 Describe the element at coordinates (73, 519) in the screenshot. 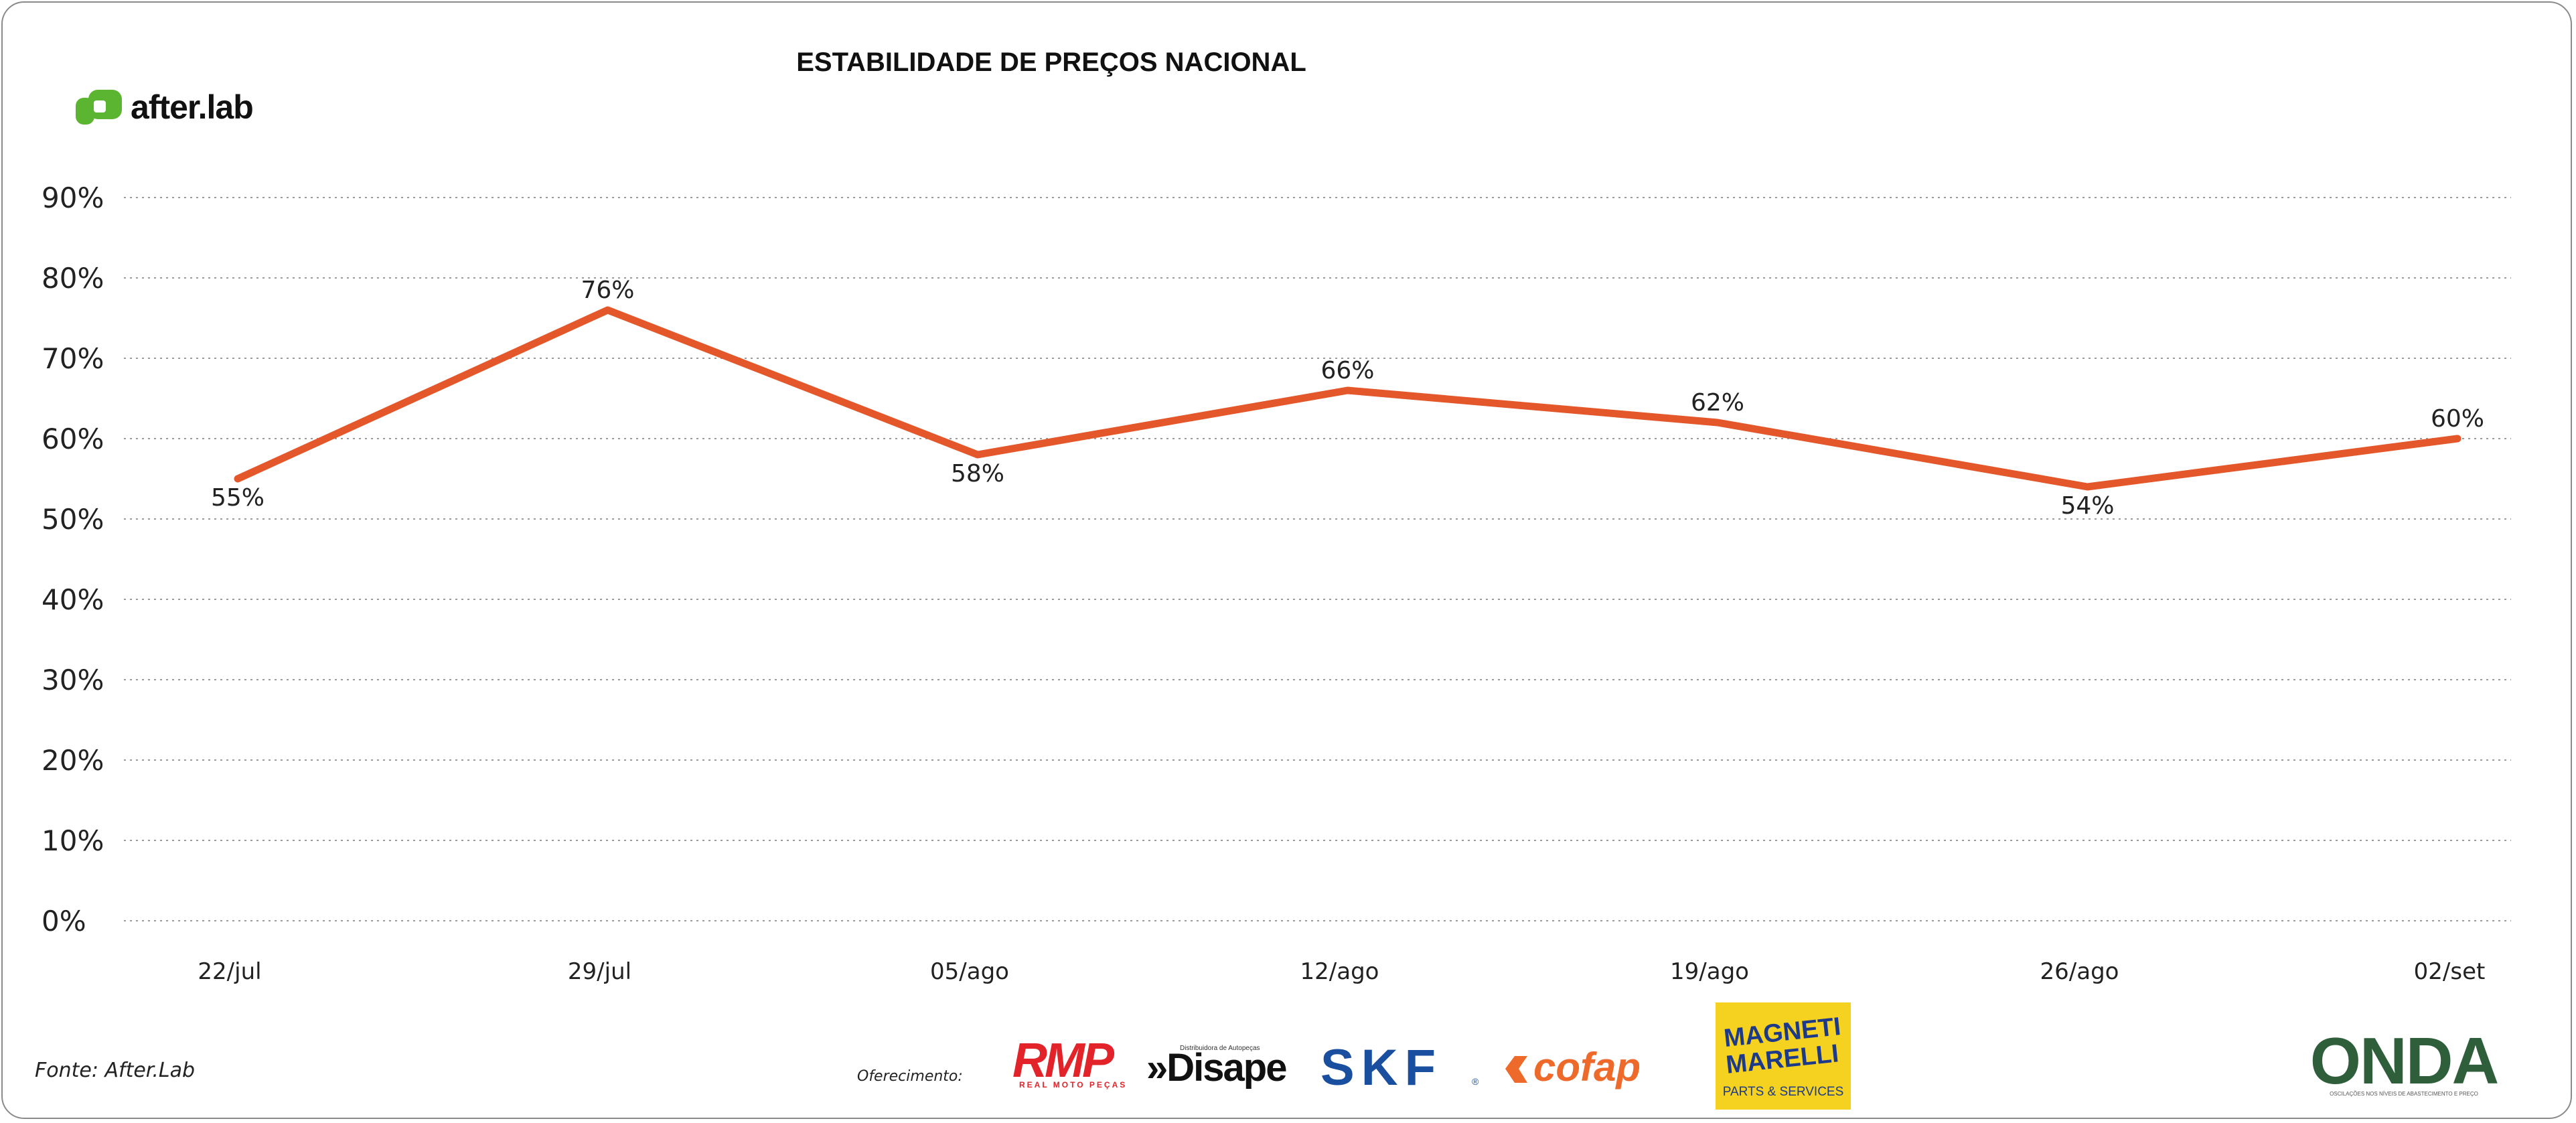

I see `y-tick-label: 50%` at that location.